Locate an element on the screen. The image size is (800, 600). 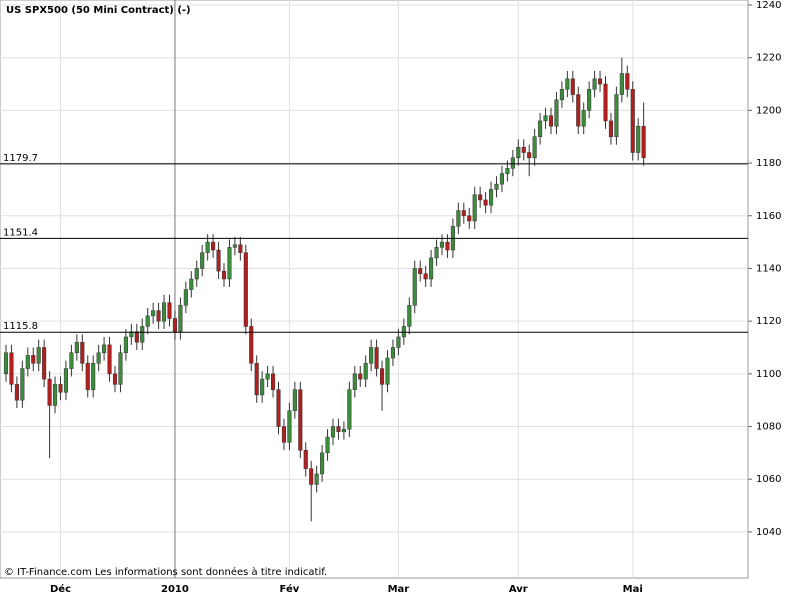
y-tick-label: 1240 is located at coordinates (768, 5).